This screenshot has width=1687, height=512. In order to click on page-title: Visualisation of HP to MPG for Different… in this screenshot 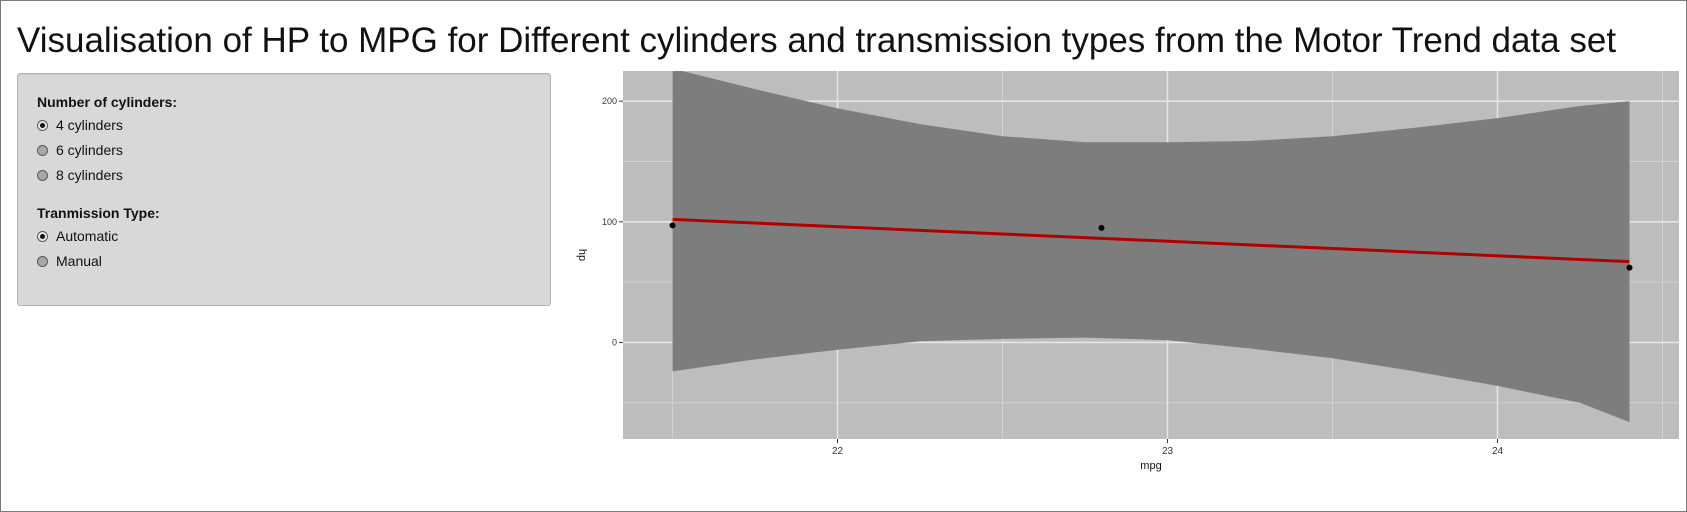, I will do `click(817, 40)`.